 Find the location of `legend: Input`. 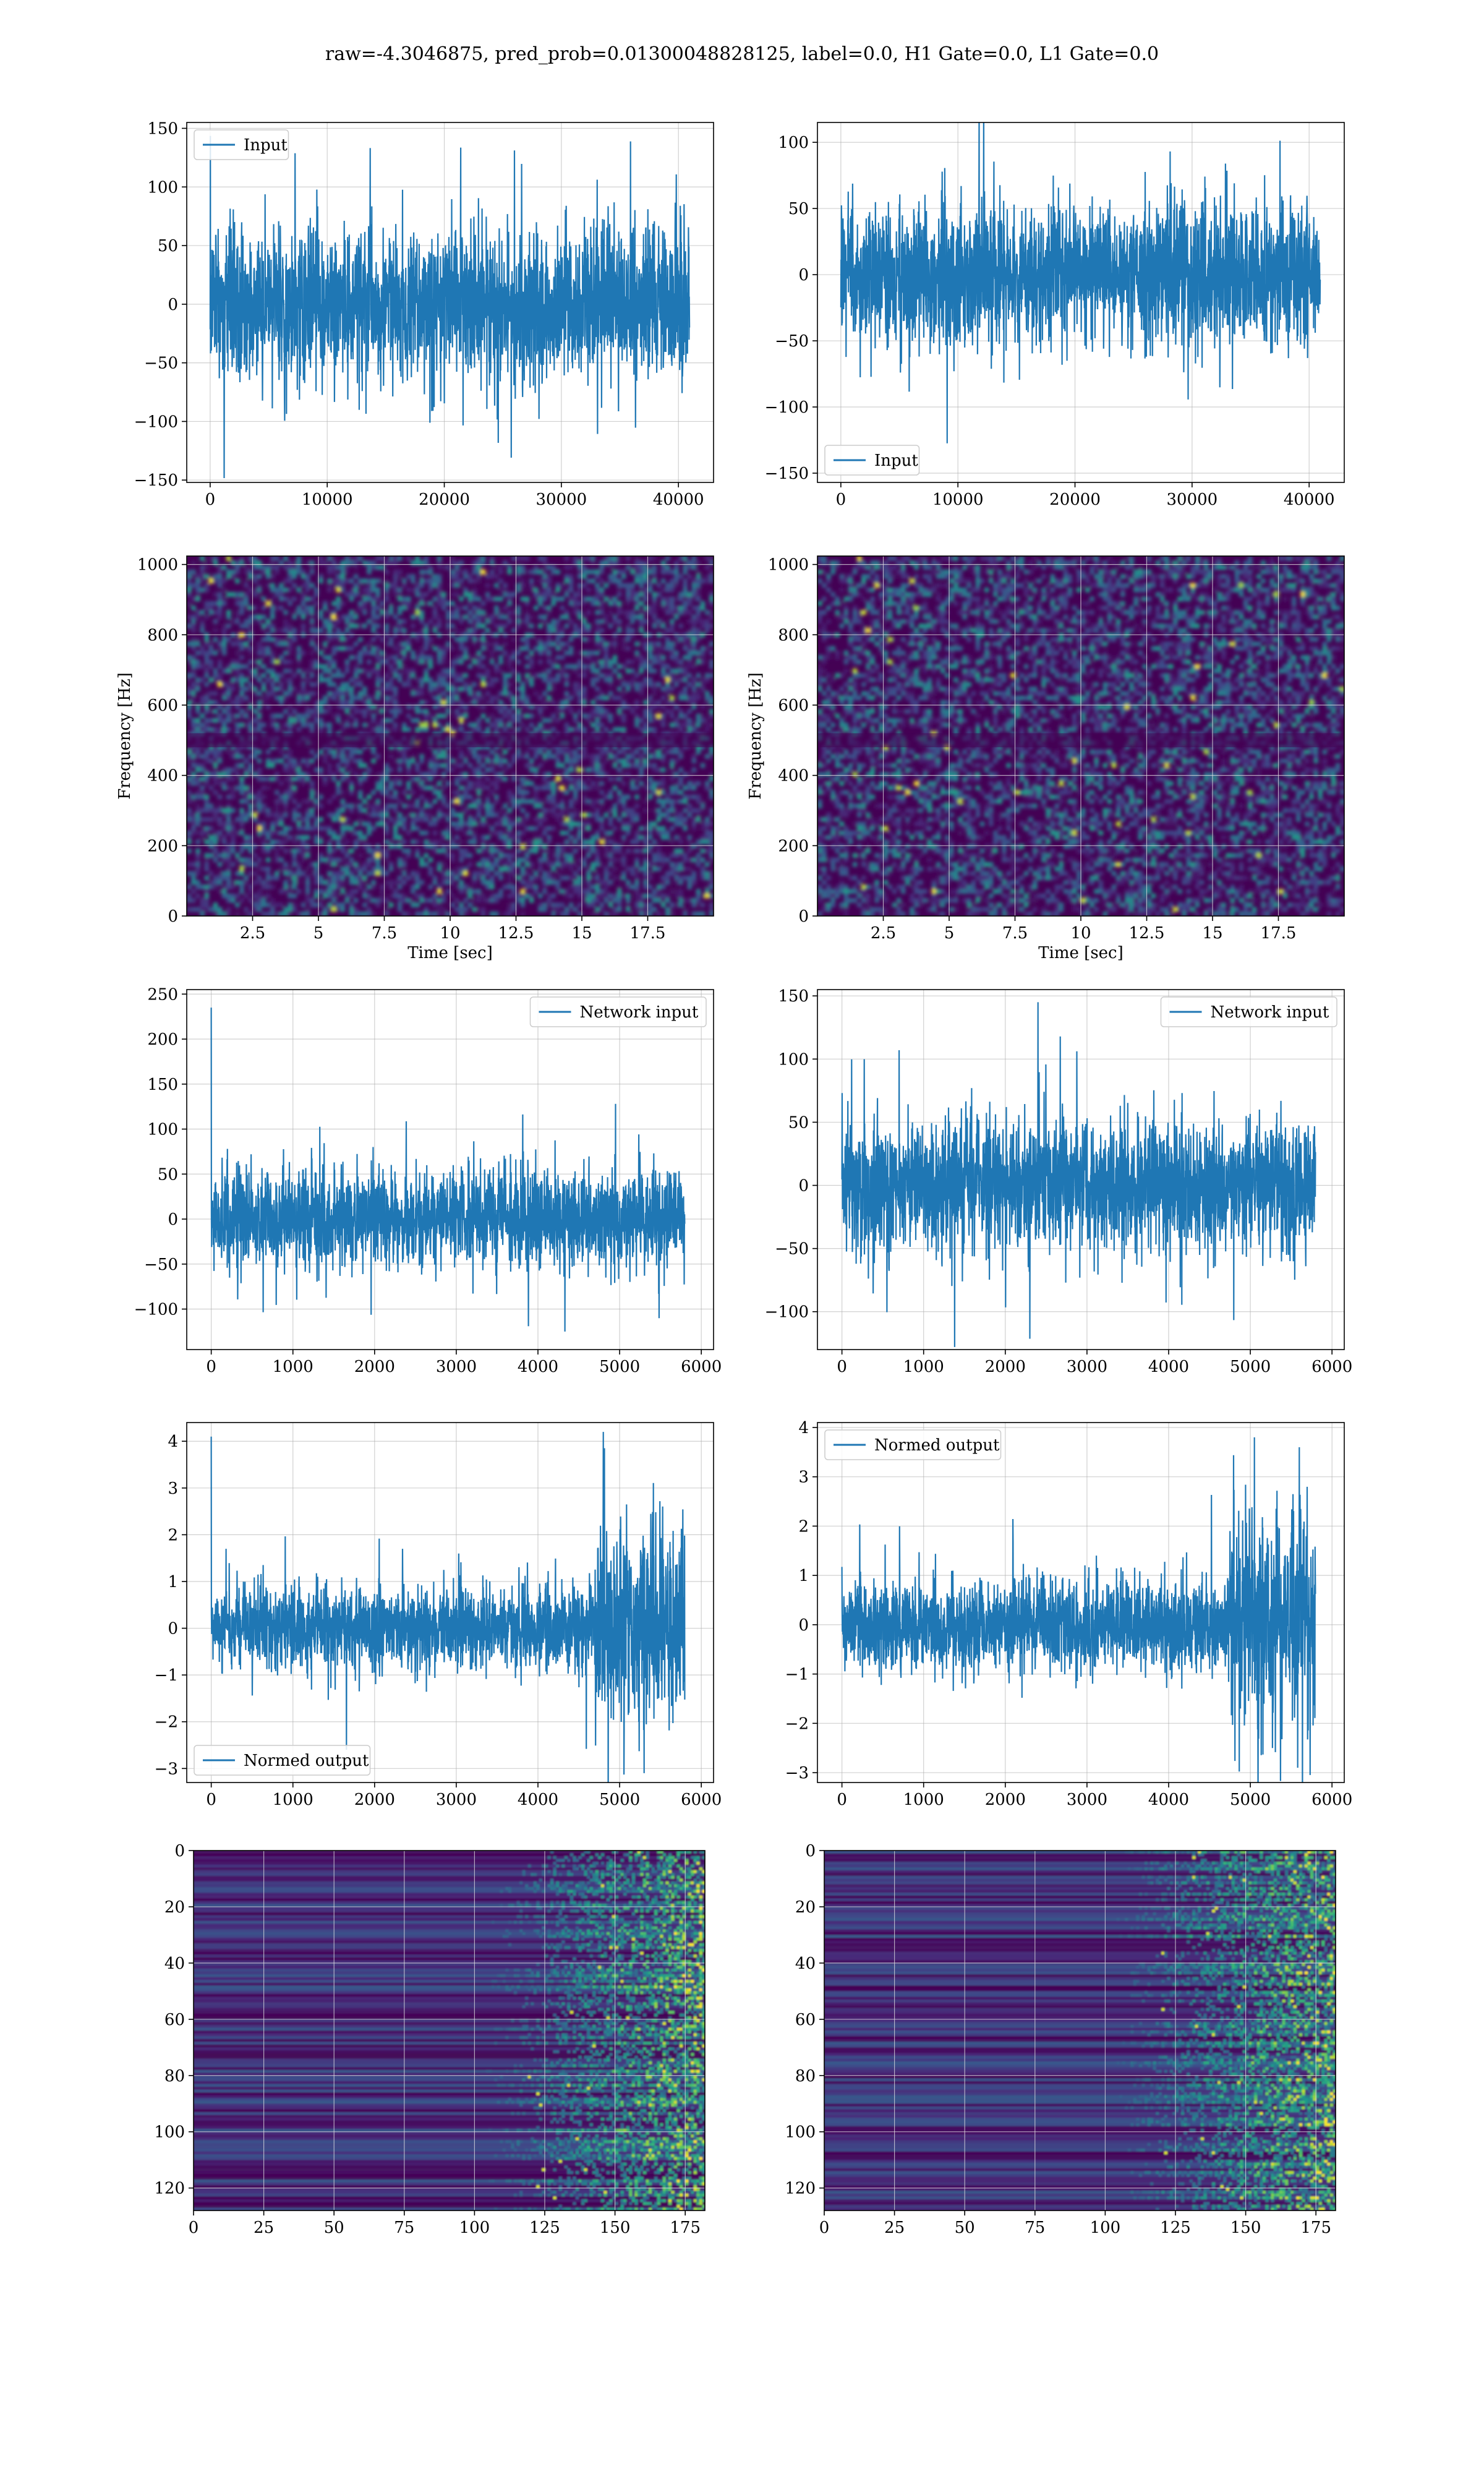

legend: Input is located at coordinates (241, 144).